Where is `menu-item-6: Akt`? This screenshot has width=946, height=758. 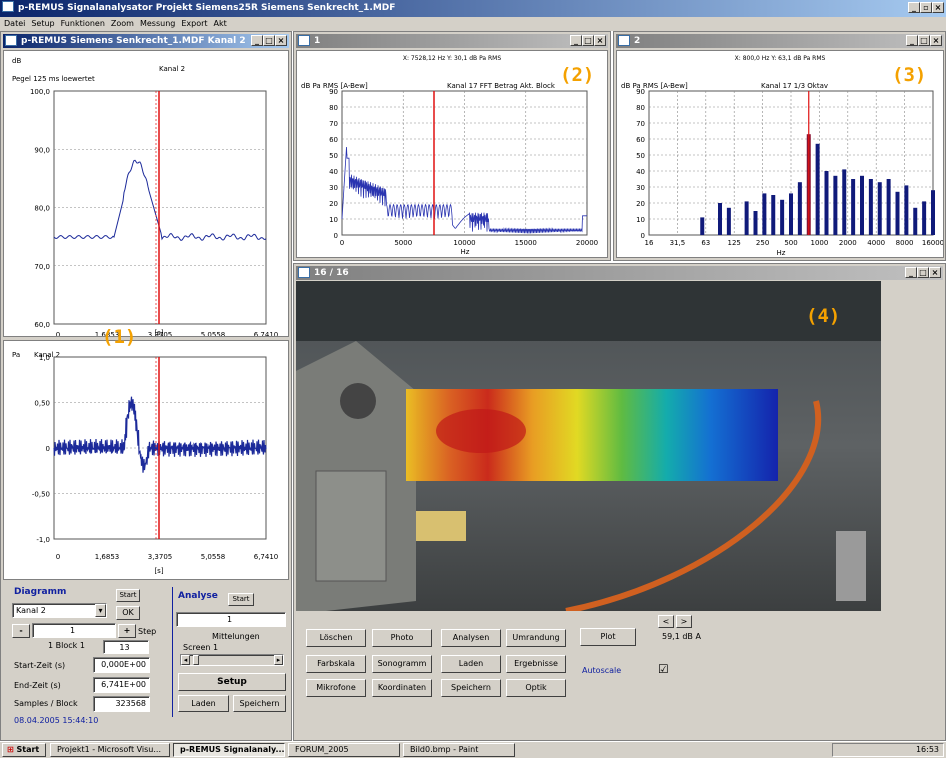 menu-item-6: Akt is located at coordinates (220, 23).